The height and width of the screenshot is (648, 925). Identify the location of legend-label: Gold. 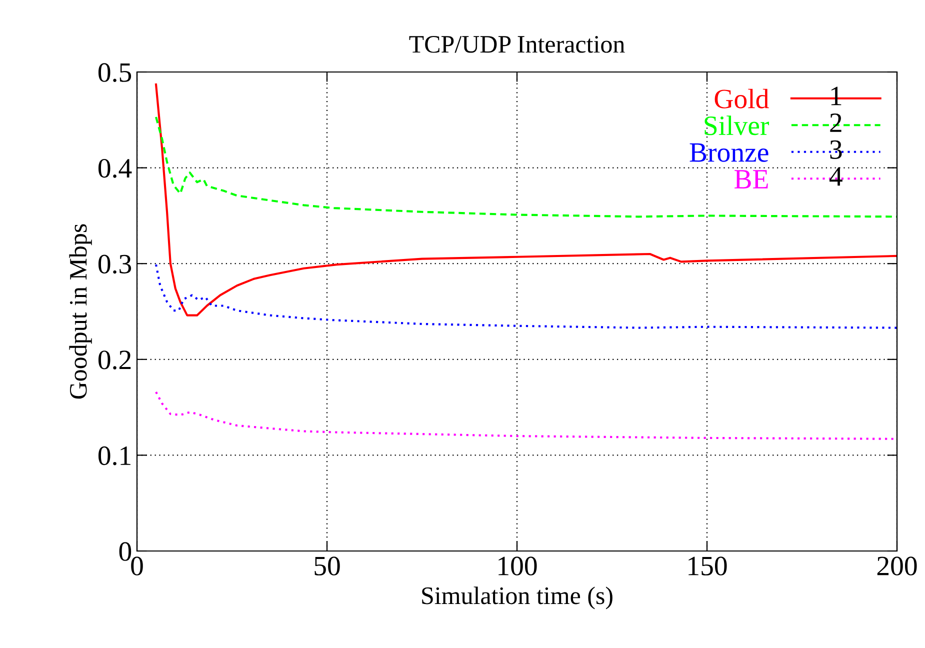
(741, 98).